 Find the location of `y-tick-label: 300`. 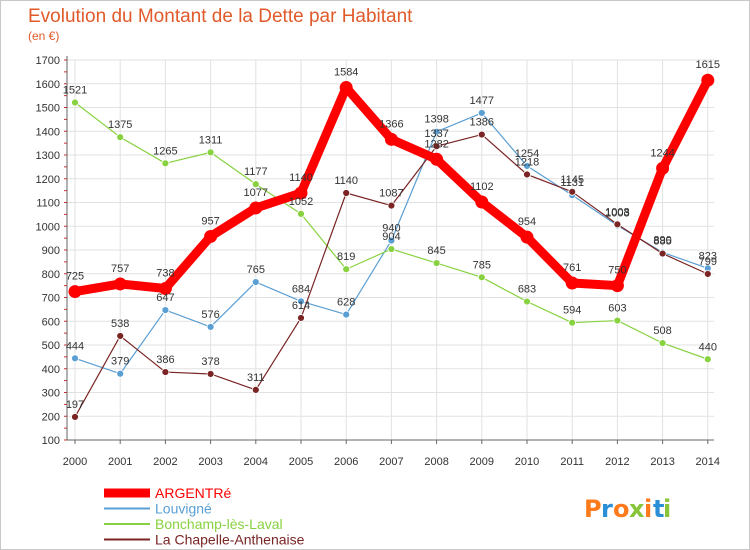

y-tick-label: 300 is located at coordinates (51, 394).